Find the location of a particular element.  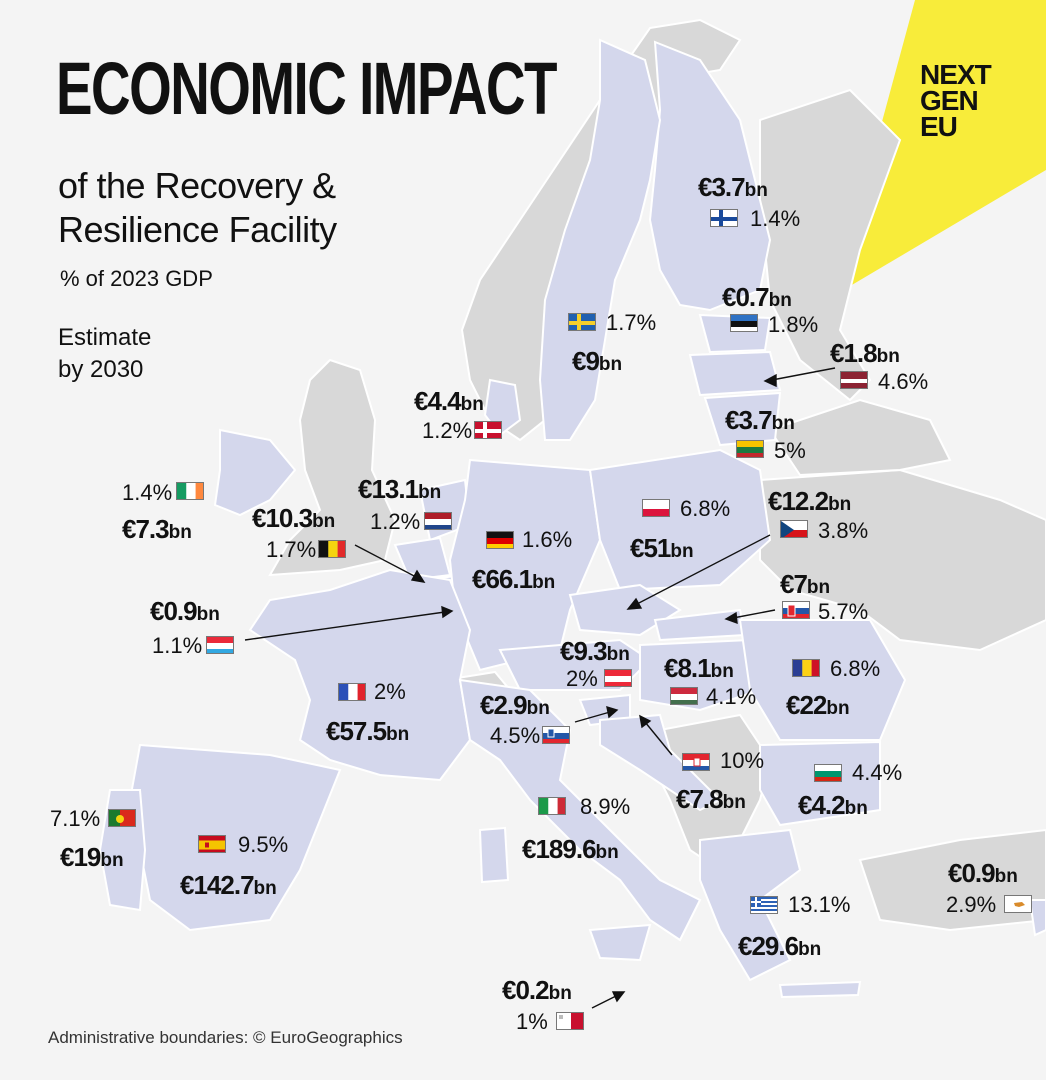

romania-flag-icon is located at coordinates (806, 668).